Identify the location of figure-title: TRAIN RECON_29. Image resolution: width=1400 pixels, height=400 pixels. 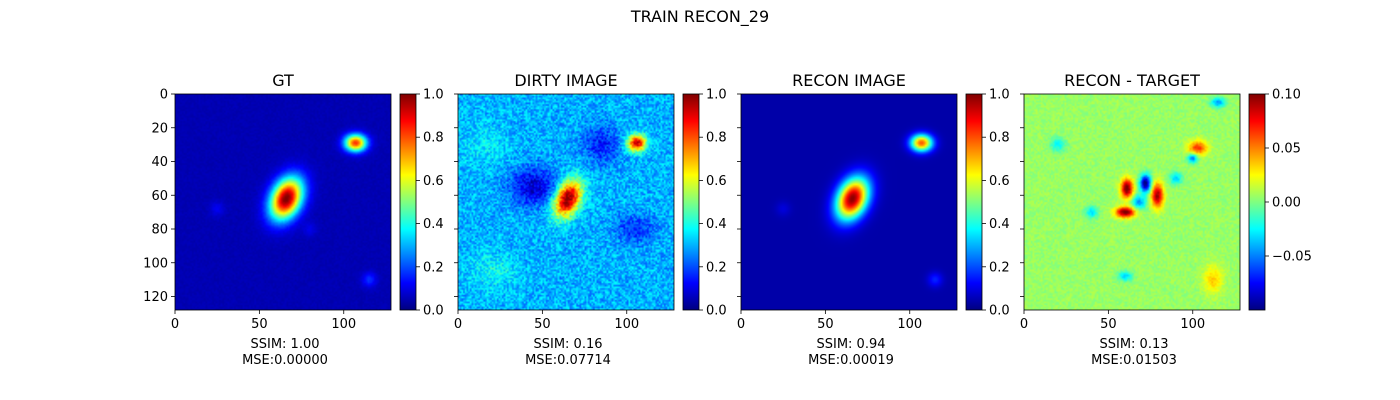
(699, 17).